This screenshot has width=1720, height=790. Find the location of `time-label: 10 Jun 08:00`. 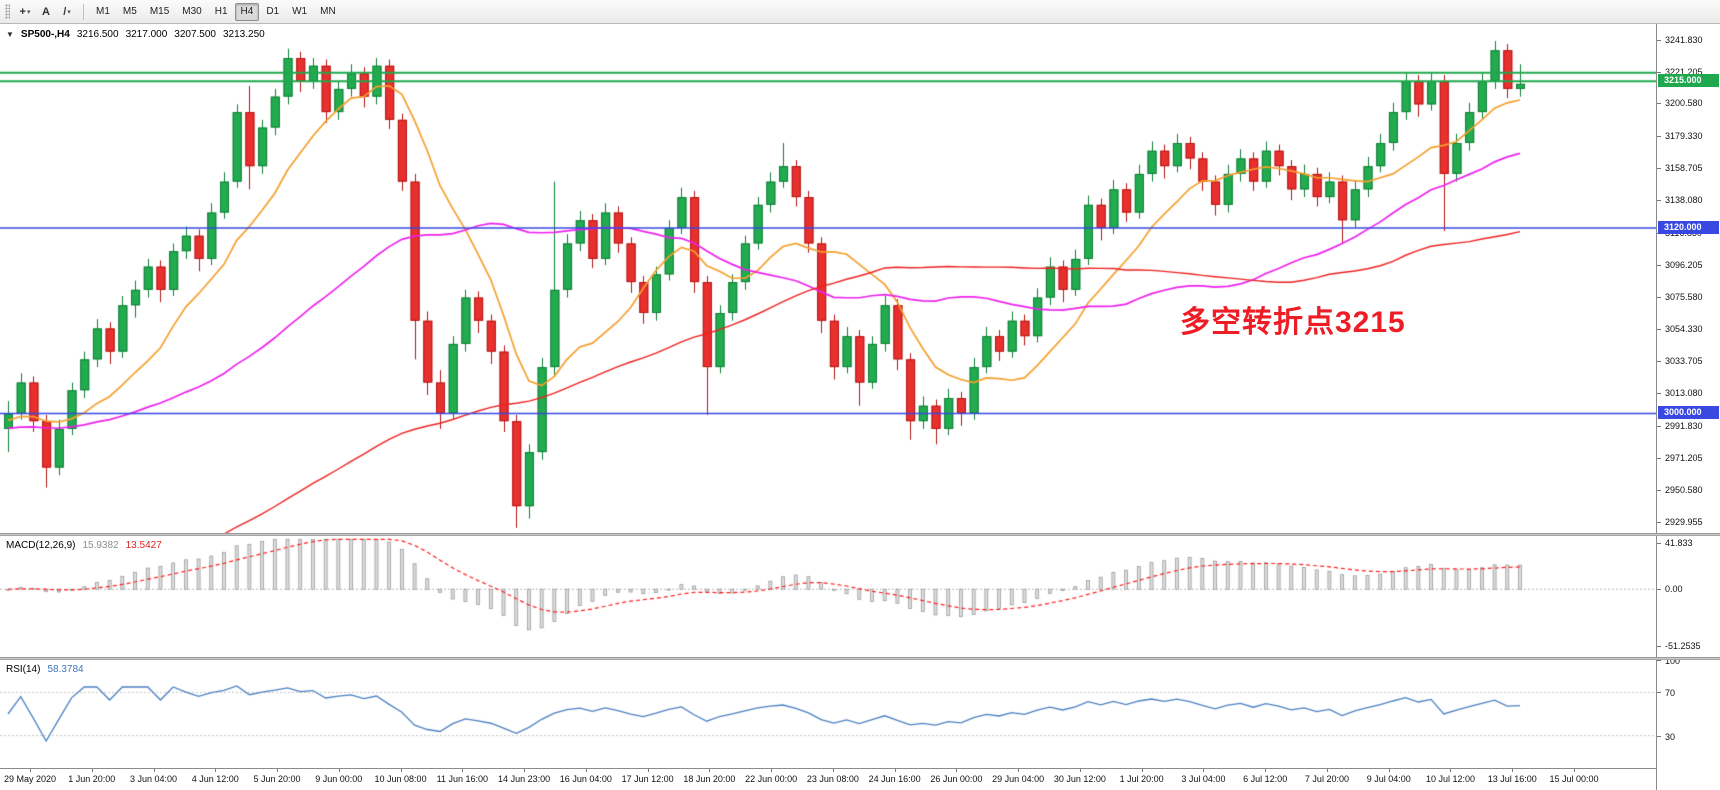

time-label: 10 Jun 08:00 is located at coordinates (400, 779).